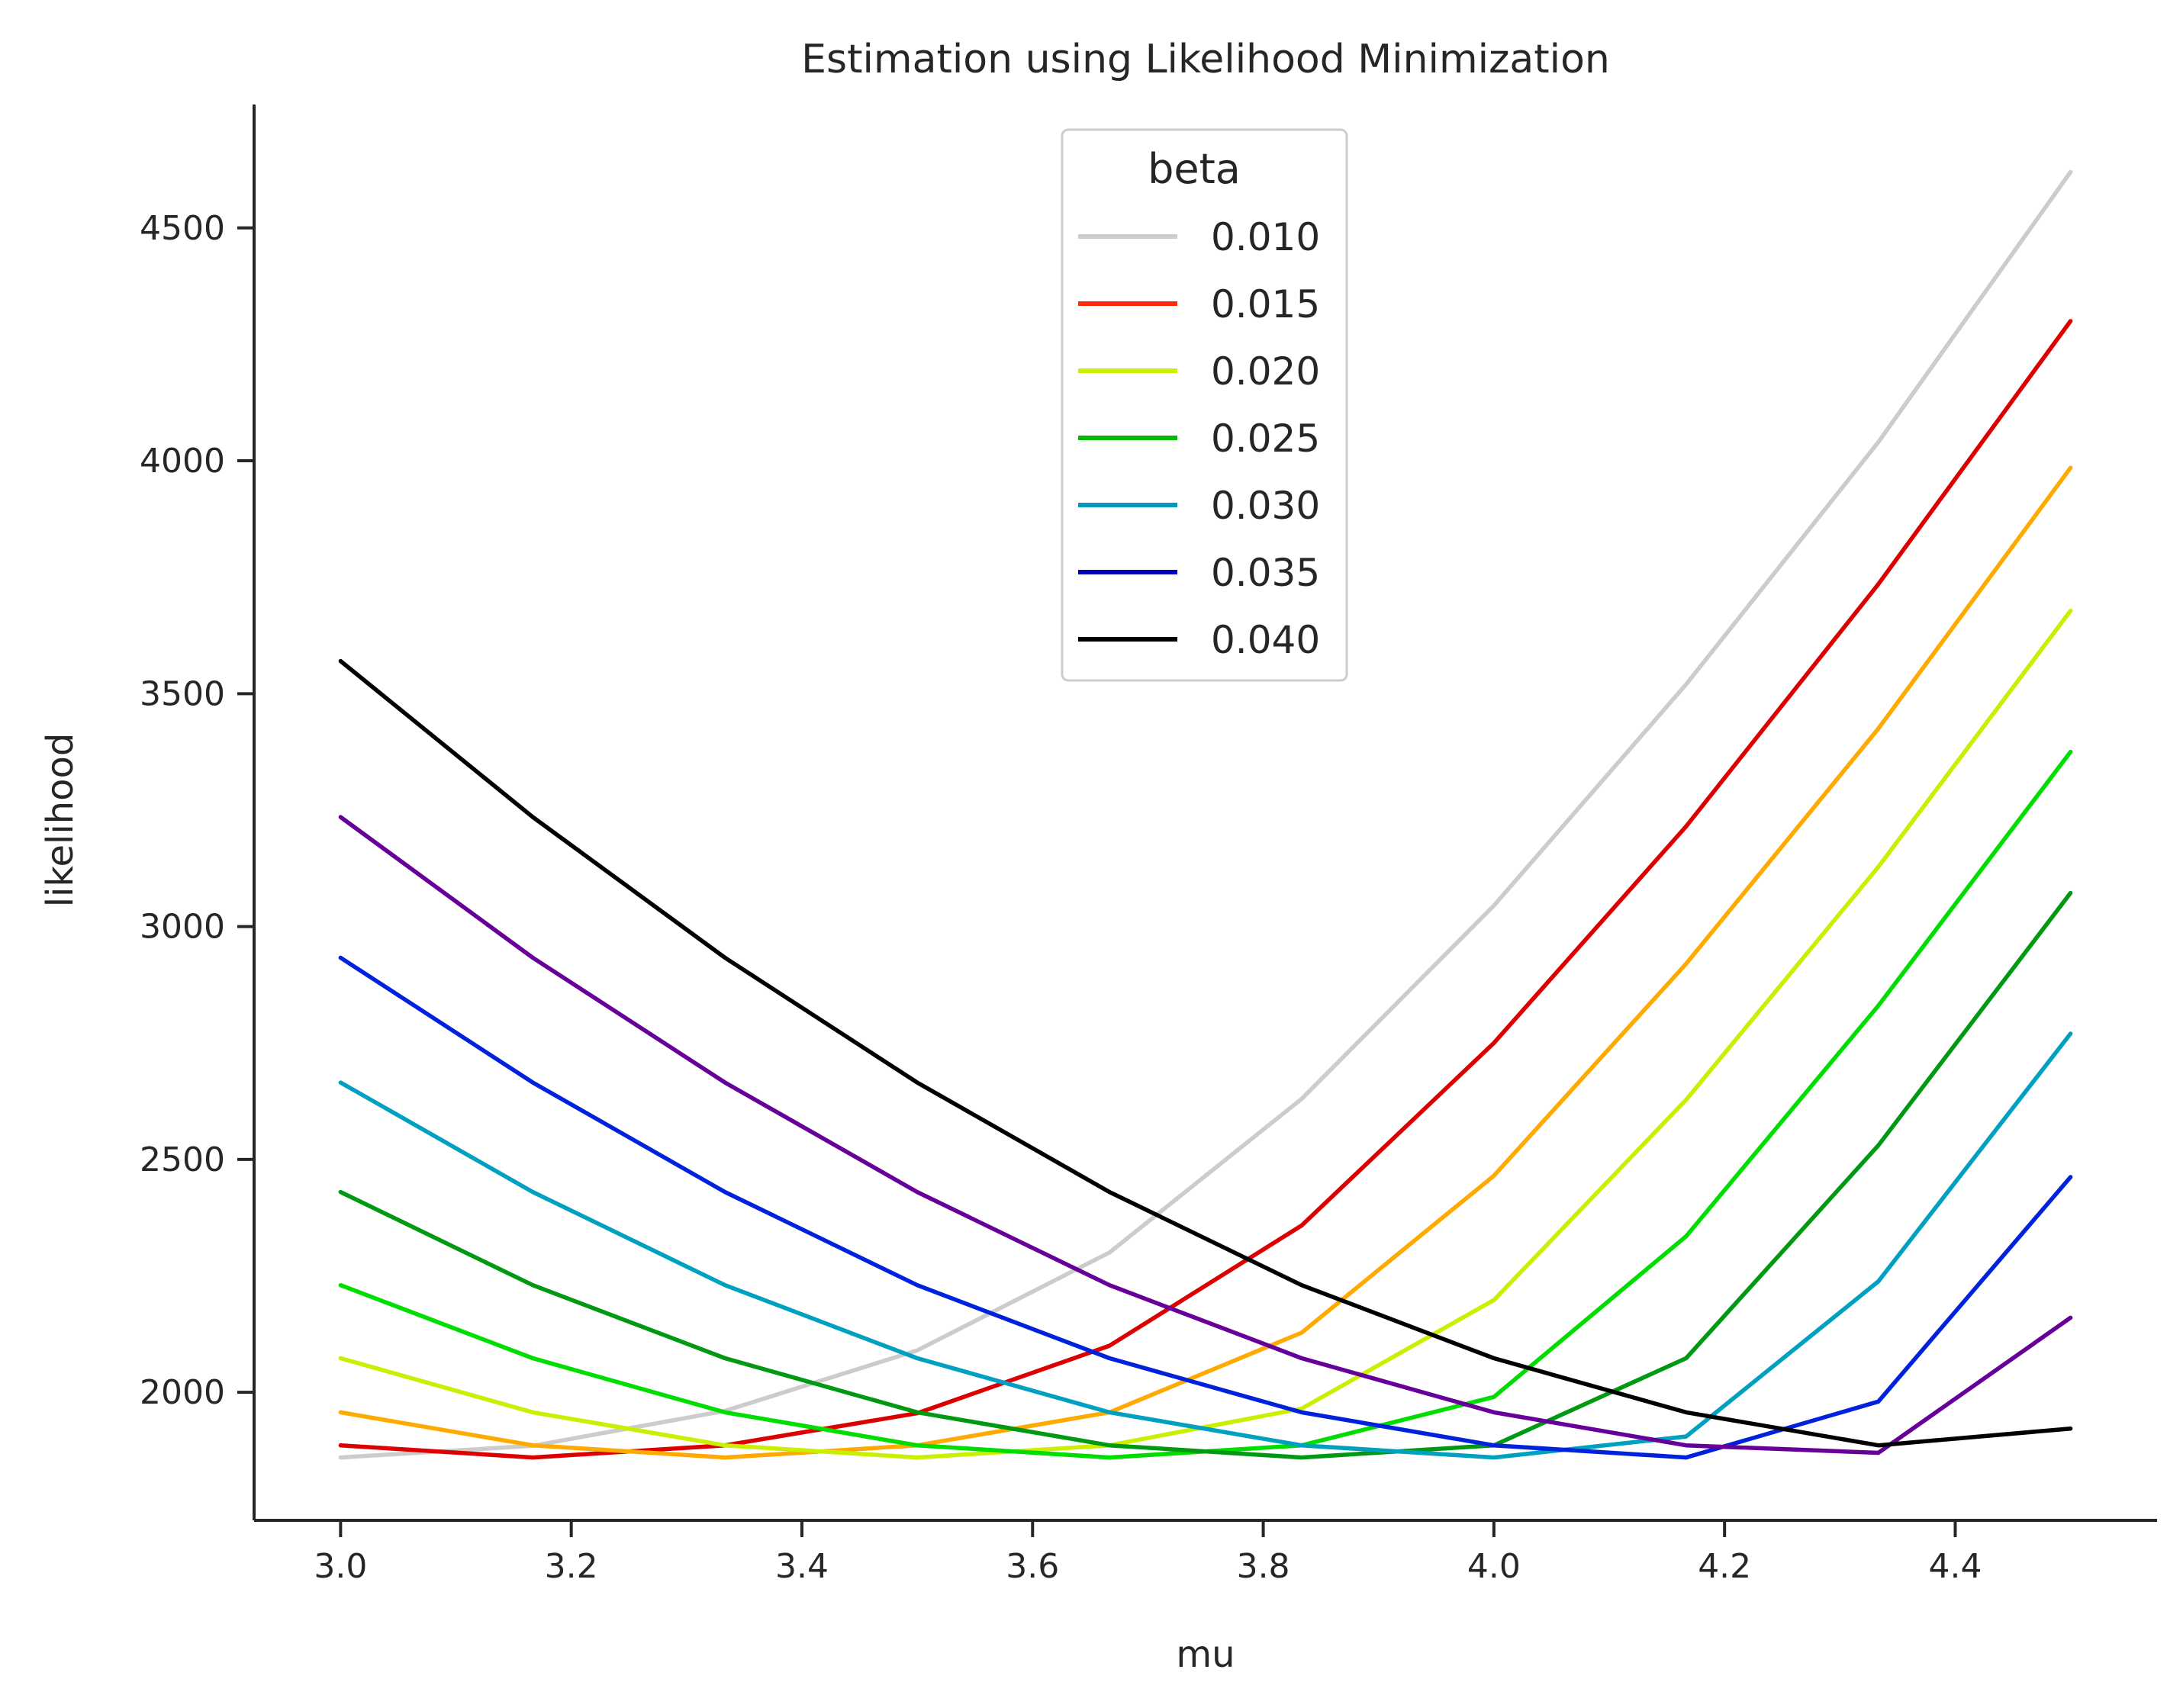 This screenshot has height=1708, width=2183. What do you see at coordinates (60, 820) in the screenshot?
I see `y-axis-label: likelihood` at bounding box center [60, 820].